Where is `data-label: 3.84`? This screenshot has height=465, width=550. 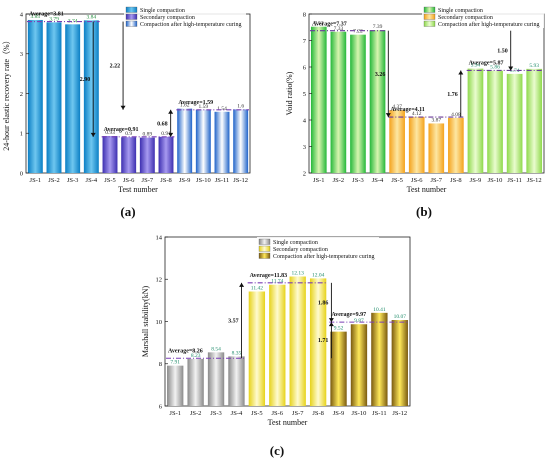 data-label: 3.84 is located at coordinates (92, 17).